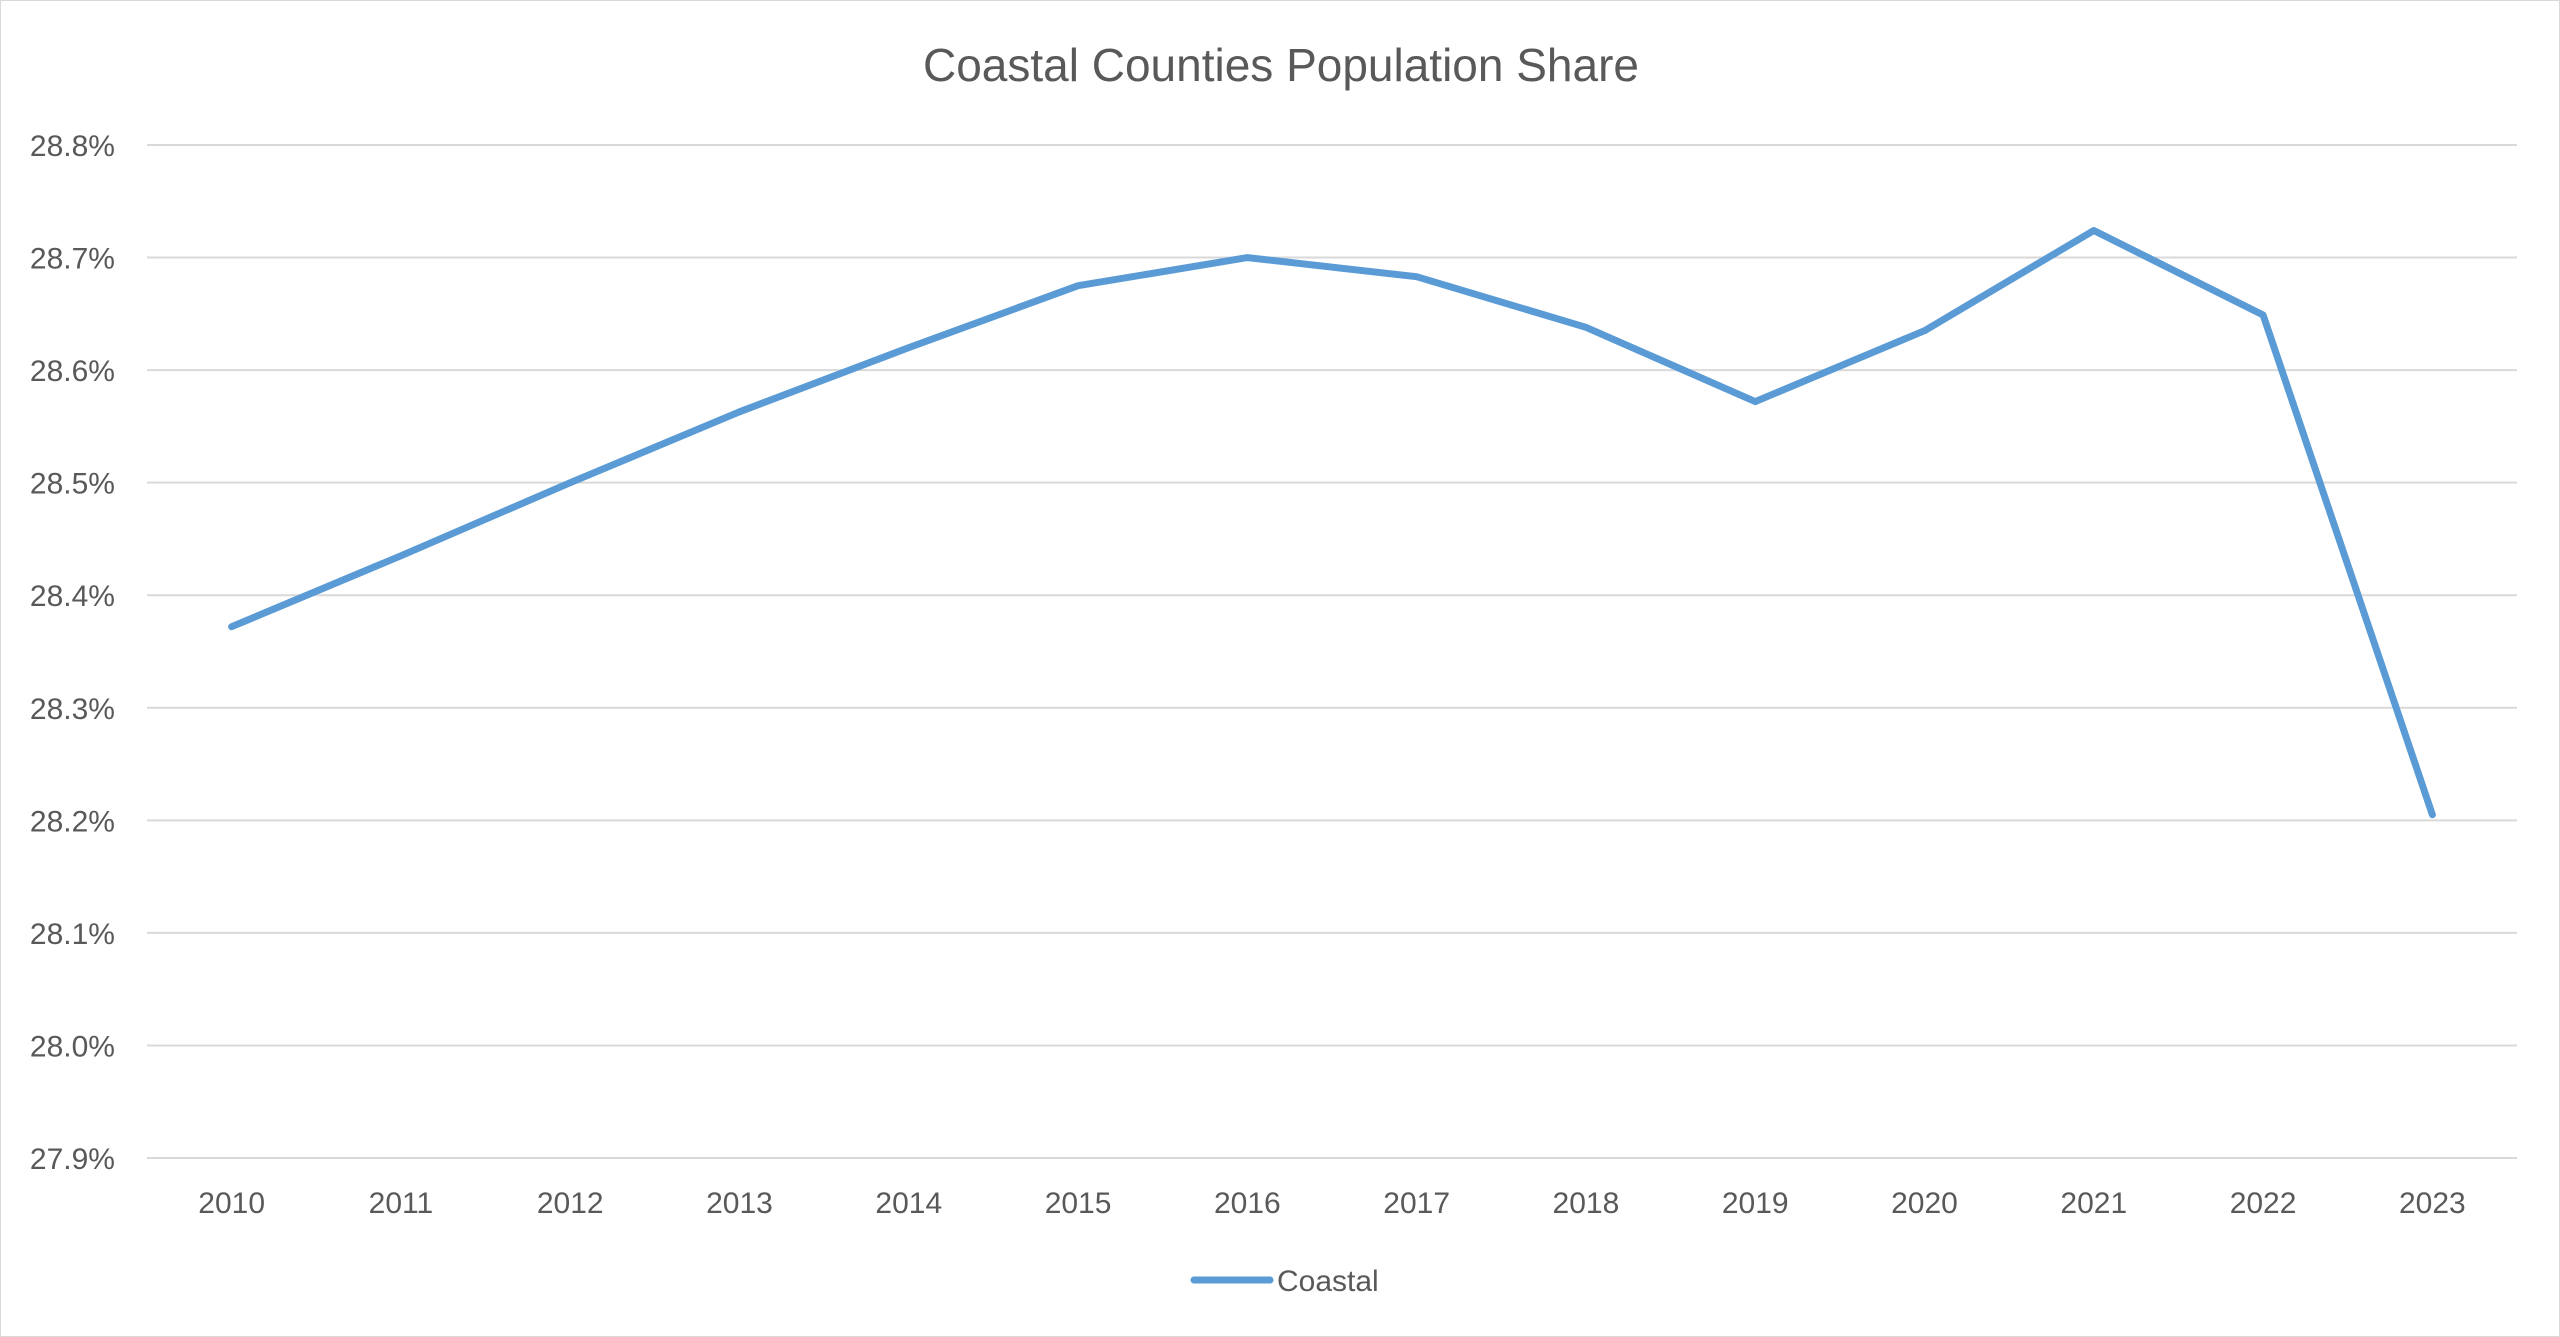 This screenshot has width=2560, height=1337. What do you see at coordinates (72, 821) in the screenshot?
I see `y-tick-label: 28.2%` at bounding box center [72, 821].